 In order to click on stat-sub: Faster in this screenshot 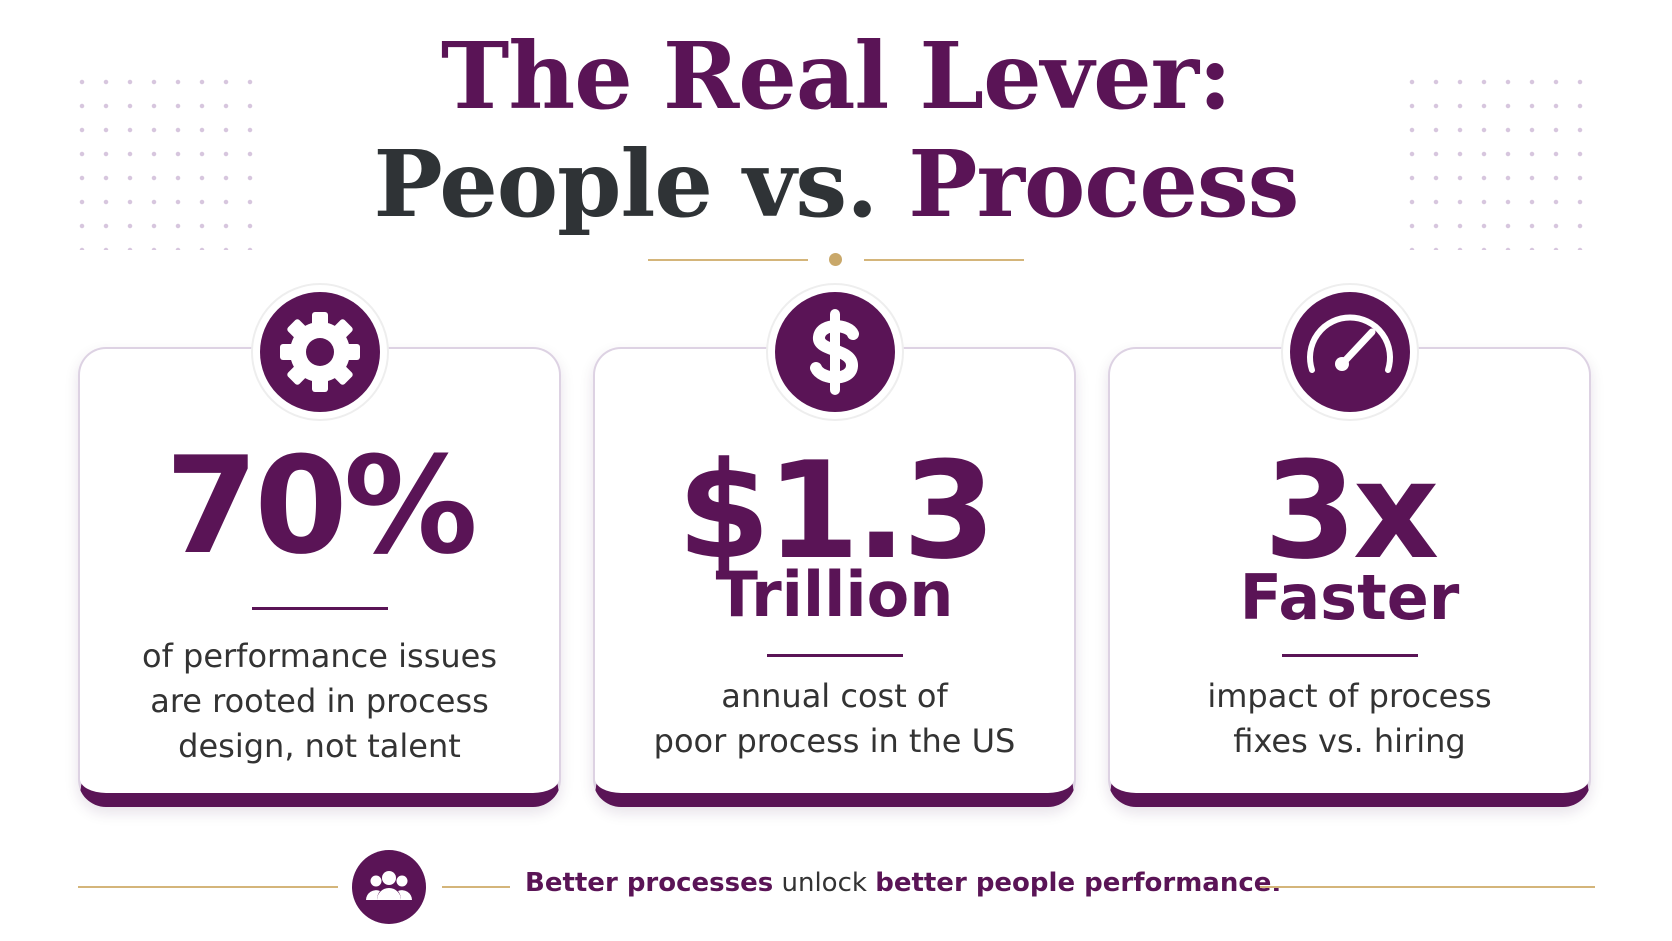, I will do `click(1349, 597)`.